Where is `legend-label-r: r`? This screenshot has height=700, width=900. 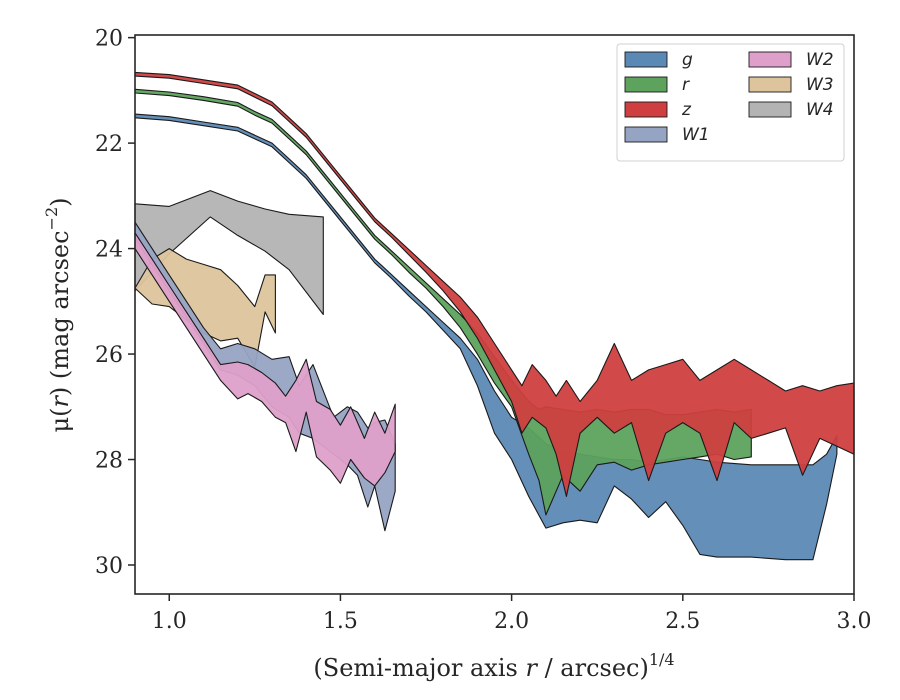 legend-label-r: r is located at coordinates (686, 85).